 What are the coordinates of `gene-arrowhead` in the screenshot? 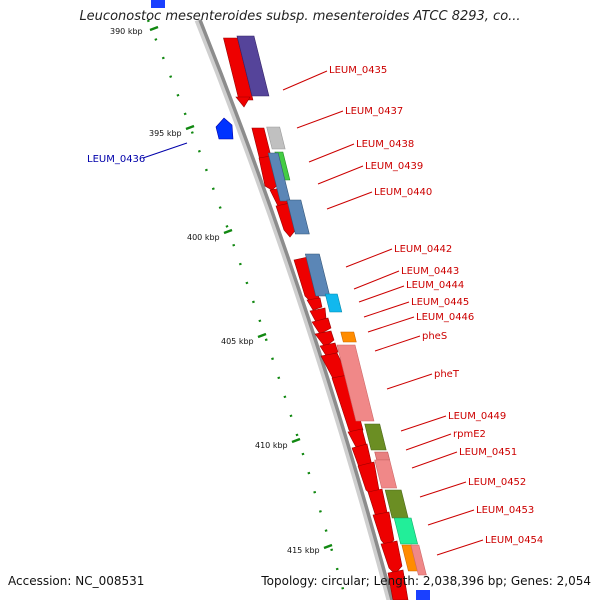 It's located at (243, 102).